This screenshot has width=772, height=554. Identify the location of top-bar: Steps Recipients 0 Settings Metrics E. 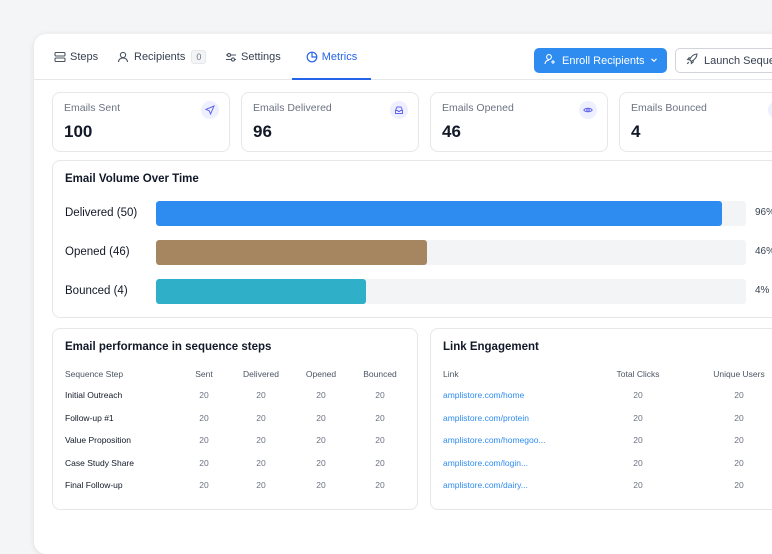
(403, 57).